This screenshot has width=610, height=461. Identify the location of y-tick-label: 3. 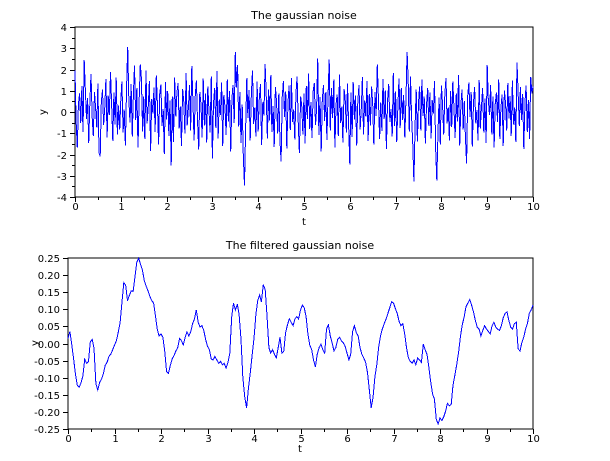
(64, 49).